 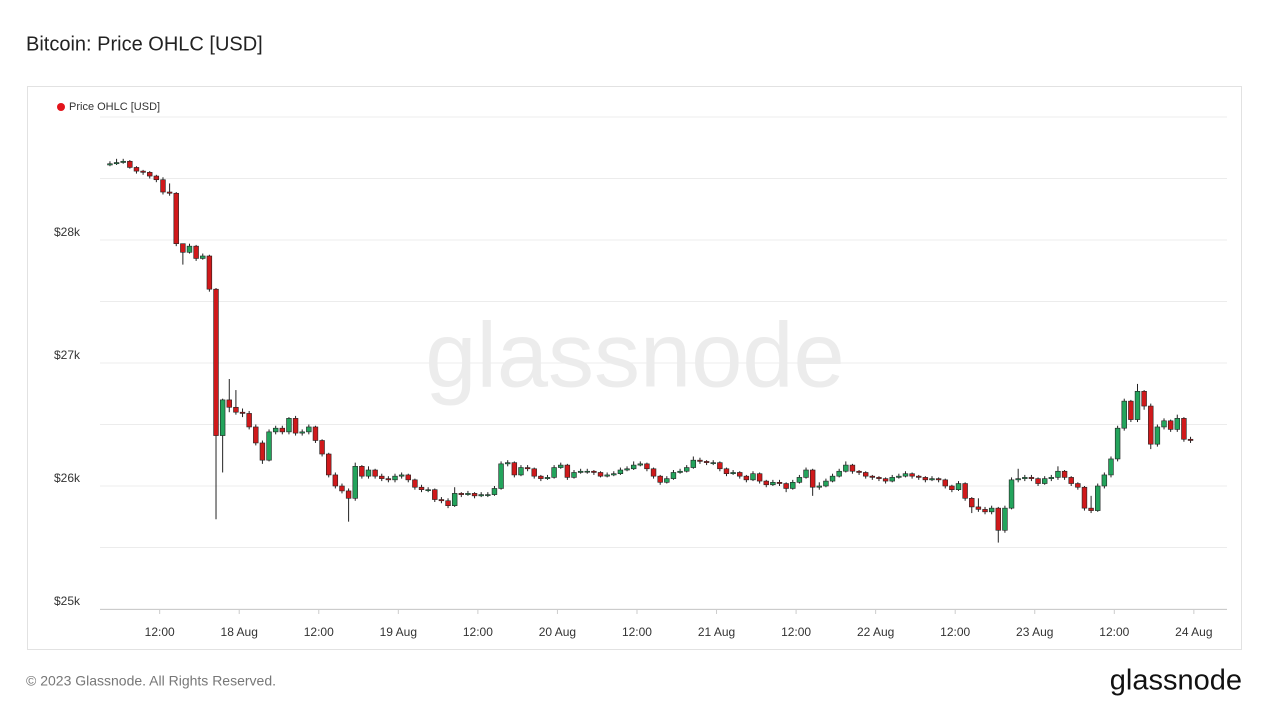 What do you see at coordinates (144, 44) in the screenshot?
I see `chart-title: Bitcoin: Price OHLC [USD]` at bounding box center [144, 44].